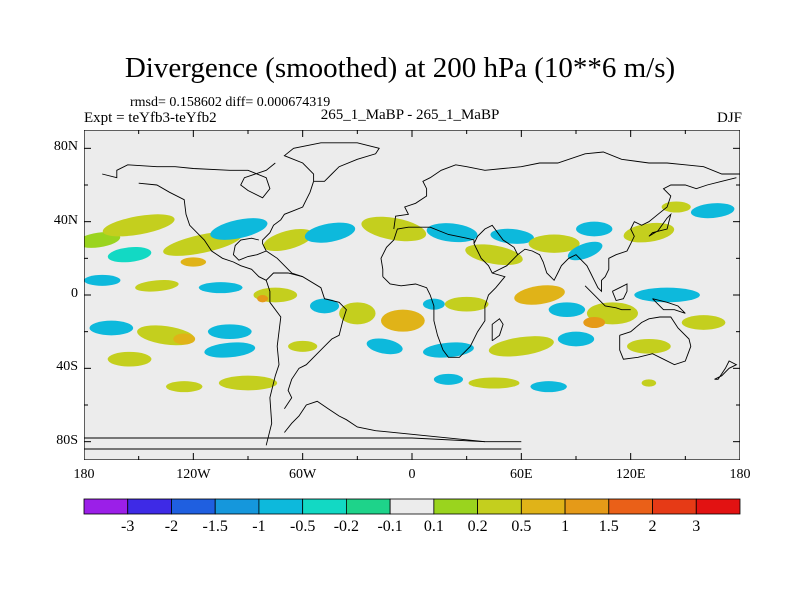  Describe the element at coordinates (608, 526) in the screenshot. I see `colorbar-level-label: 1.5` at that location.